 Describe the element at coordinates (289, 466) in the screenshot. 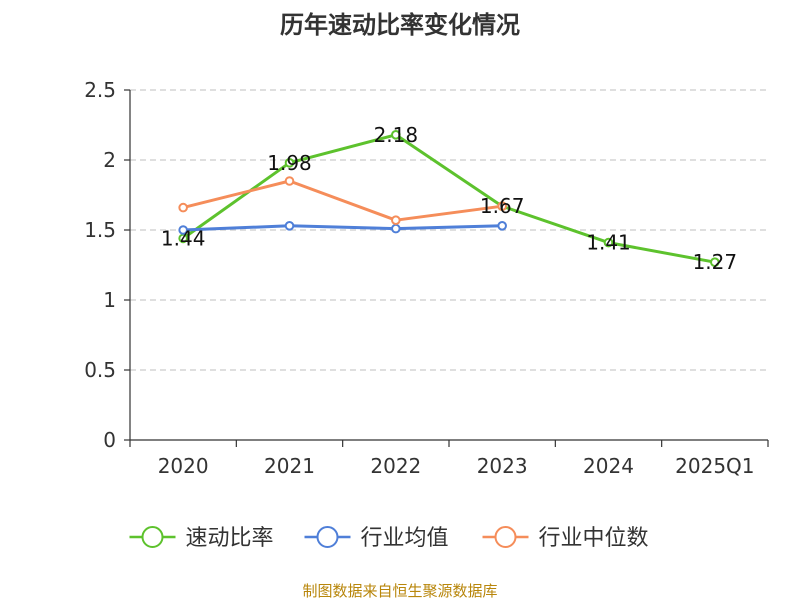

I see `x-tick-label: 2021` at that location.